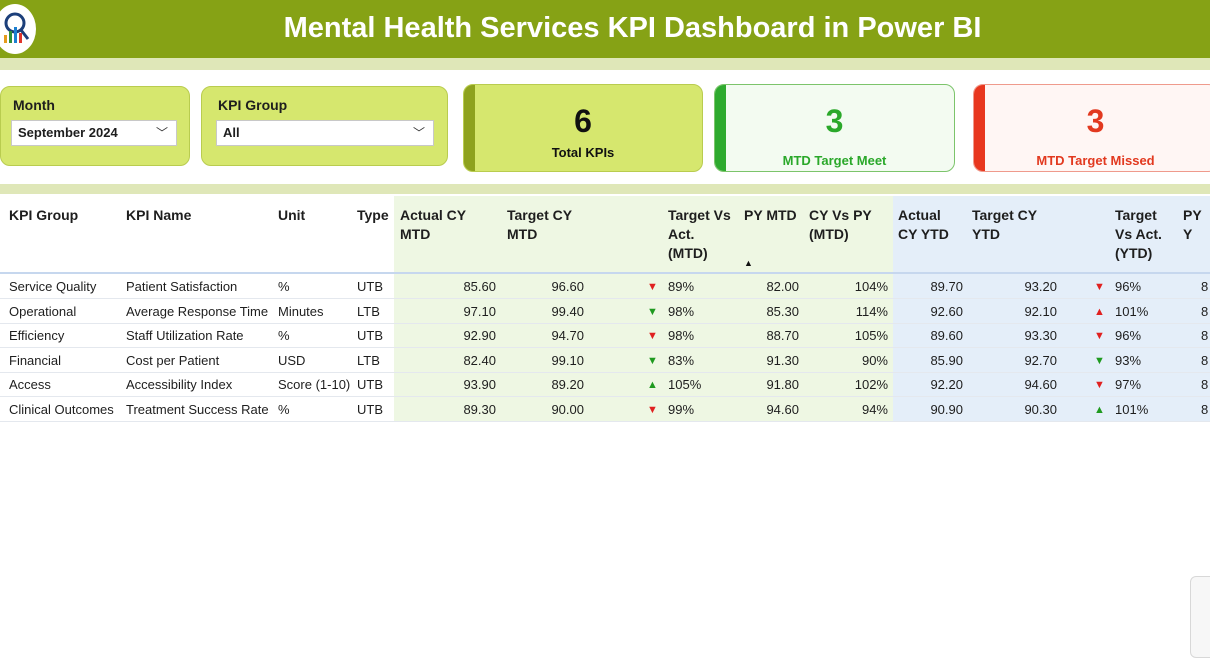 This screenshot has width=1210, height=658. I want to click on column-header-target-vs-act-ytd: Target Vs Act. (YTD), so click(1138, 234).